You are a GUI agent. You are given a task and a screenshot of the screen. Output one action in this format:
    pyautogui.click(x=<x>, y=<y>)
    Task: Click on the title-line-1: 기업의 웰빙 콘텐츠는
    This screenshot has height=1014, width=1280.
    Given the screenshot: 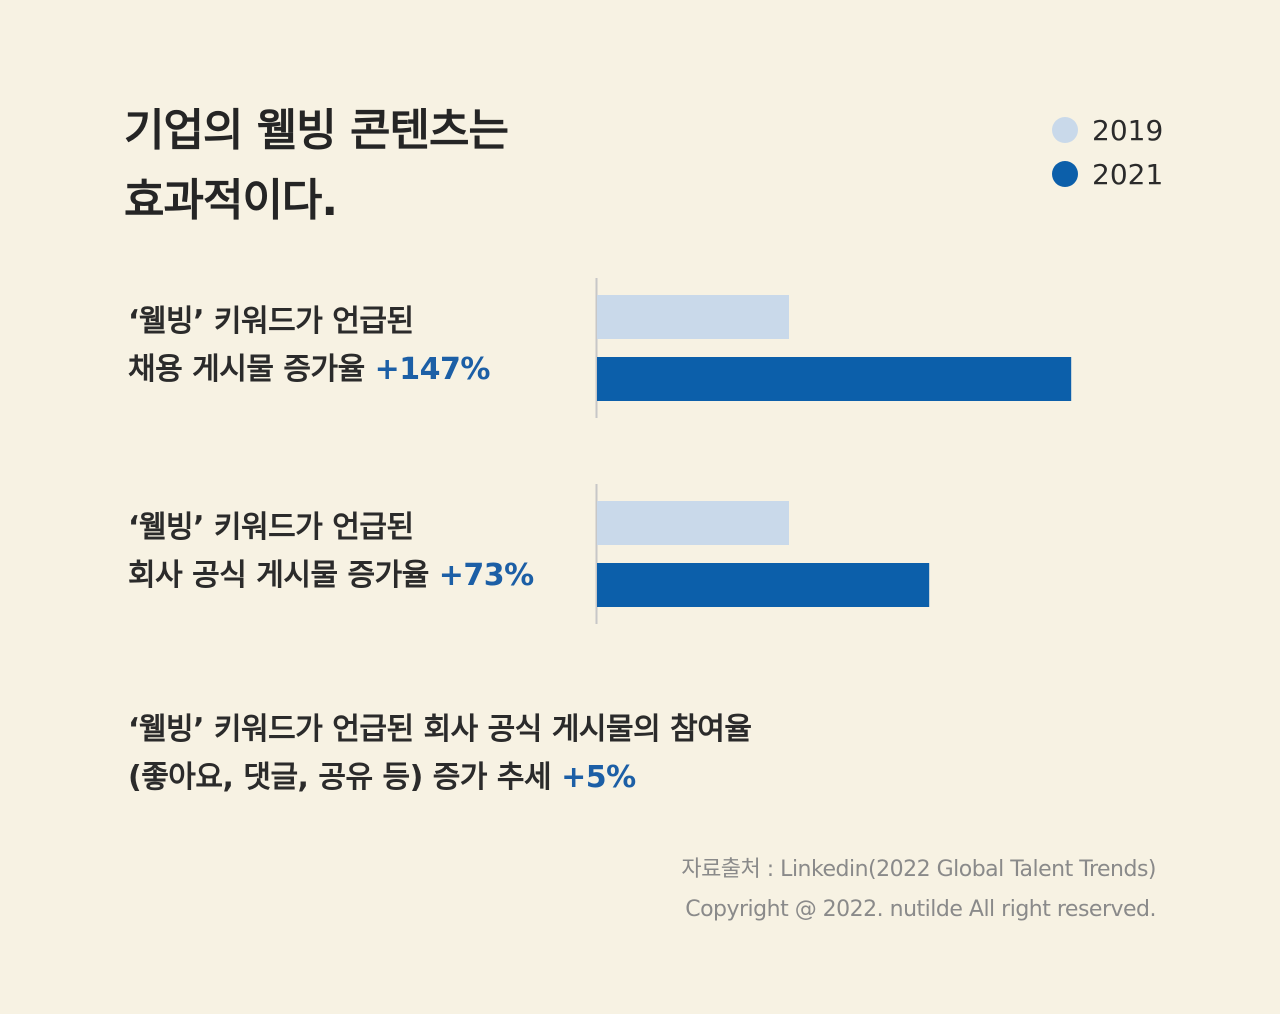 What is the action you would take?
    pyautogui.click(x=316, y=130)
    